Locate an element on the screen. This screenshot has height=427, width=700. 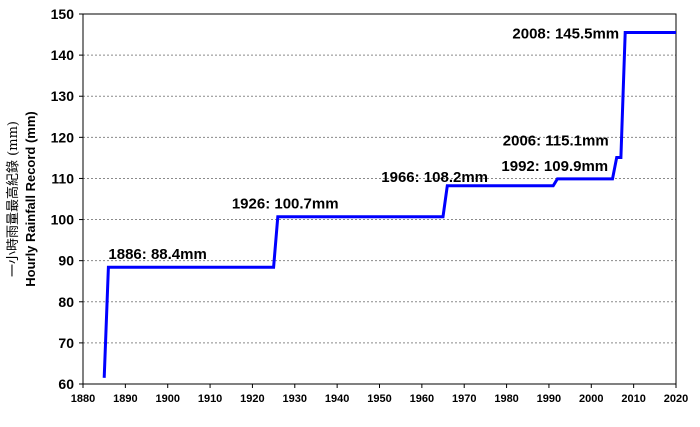
x-tick-label: 1920 is located at coordinates (252, 399).